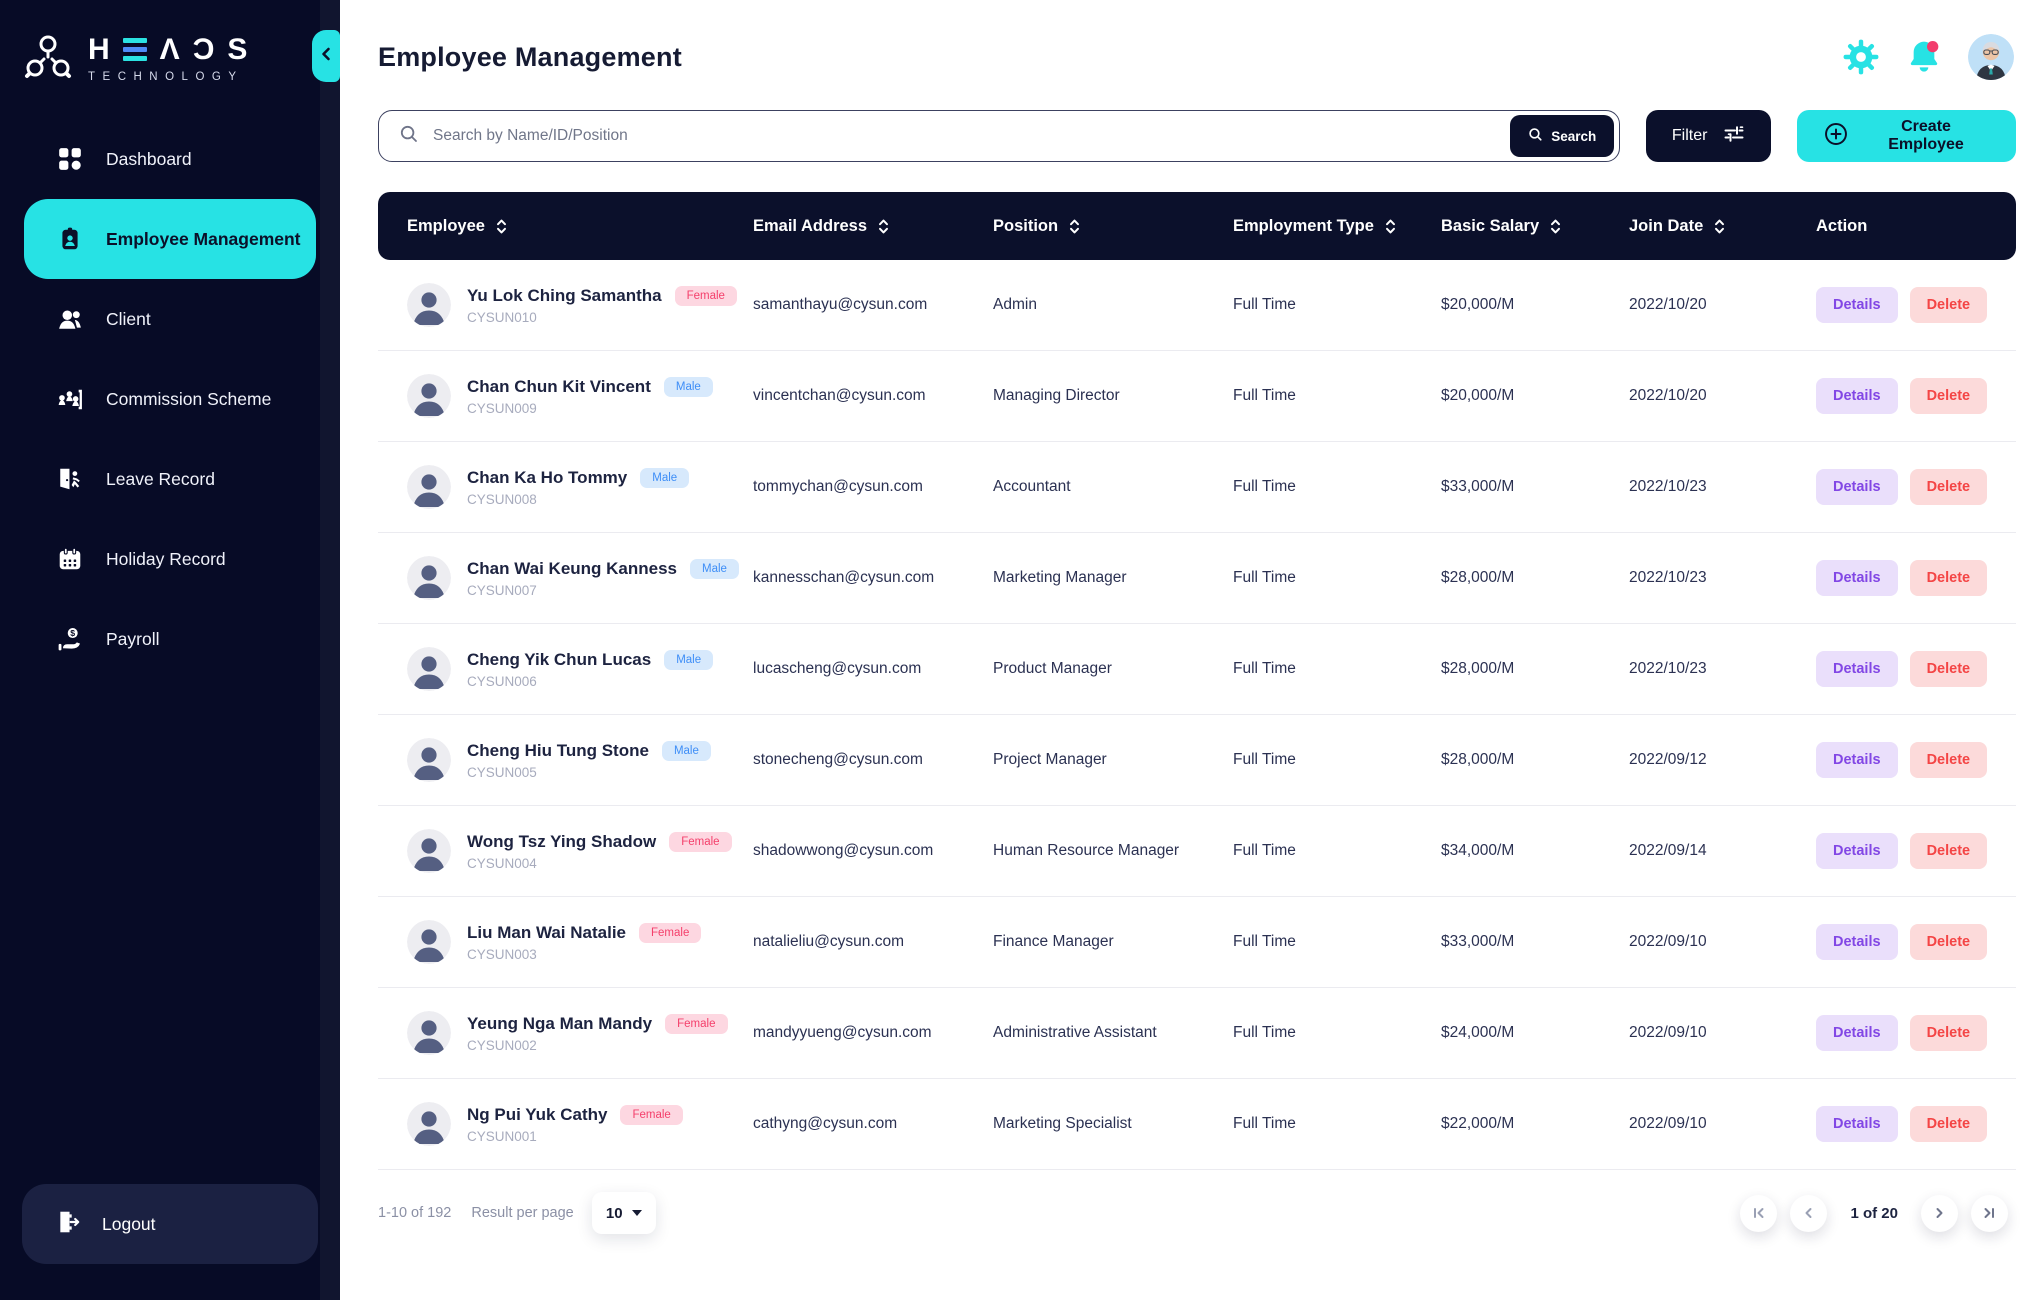  Describe the element at coordinates (170, 399) in the screenshot. I see `sidebar-item-commission-scheme: Commission Scheme` at that location.